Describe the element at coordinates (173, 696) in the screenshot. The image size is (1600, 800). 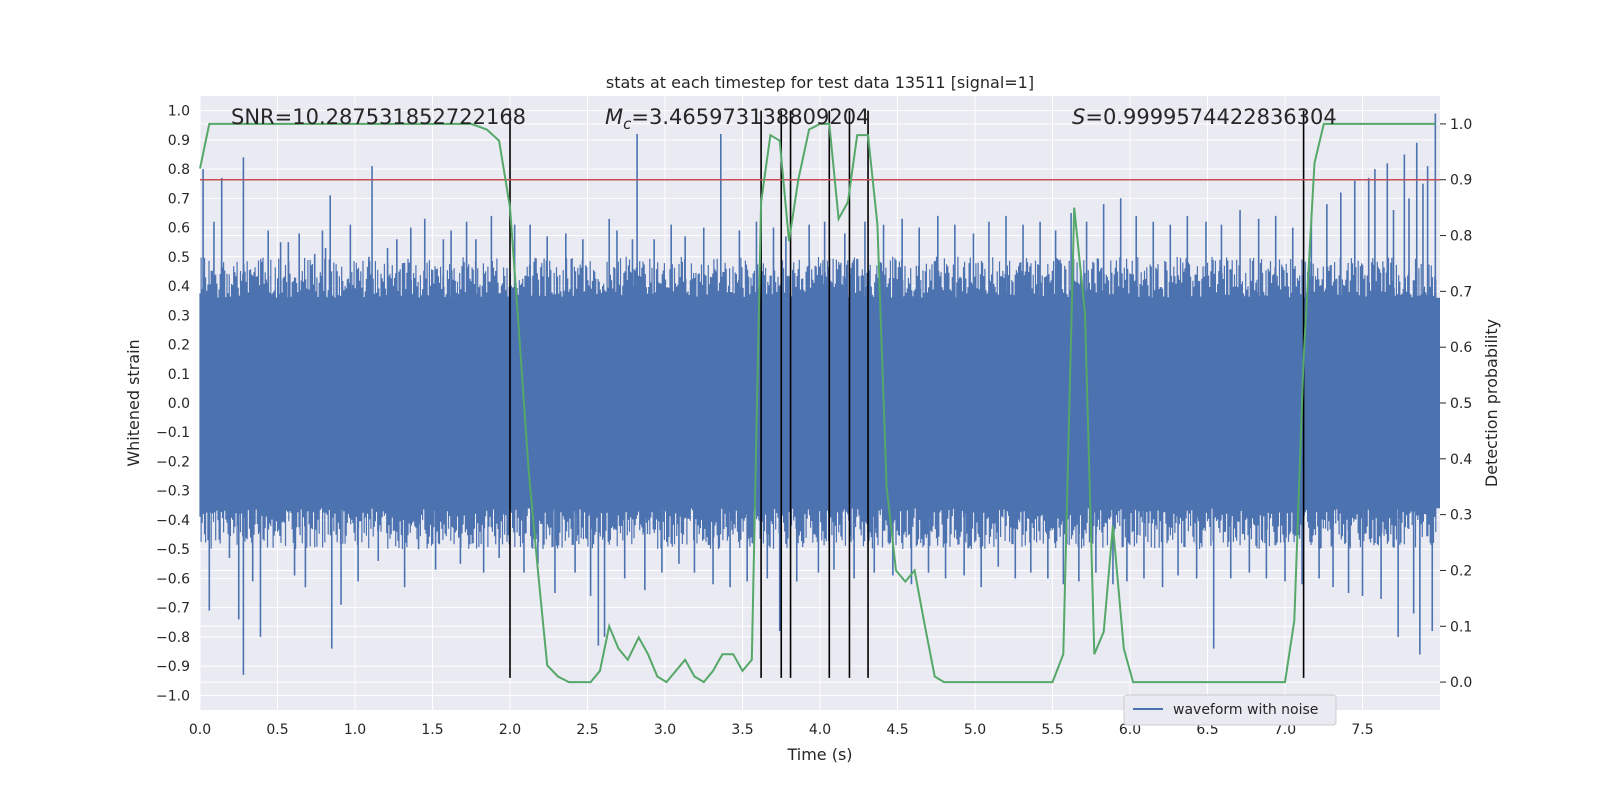
I see `y-tick-label: −1.0` at that location.